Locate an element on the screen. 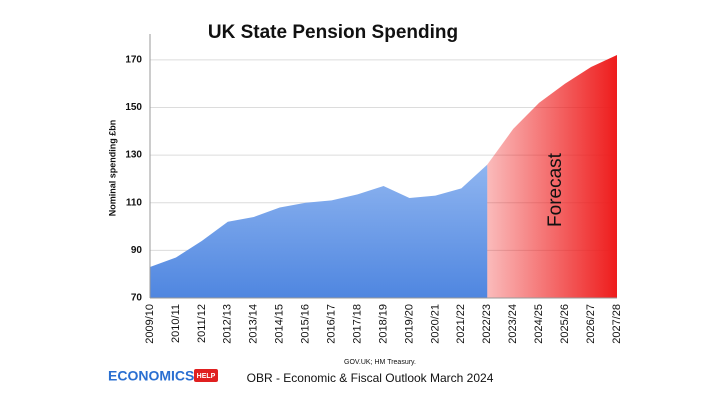 The width and height of the screenshot is (720, 404). y-tick-label: 130 is located at coordinates (133, 155).